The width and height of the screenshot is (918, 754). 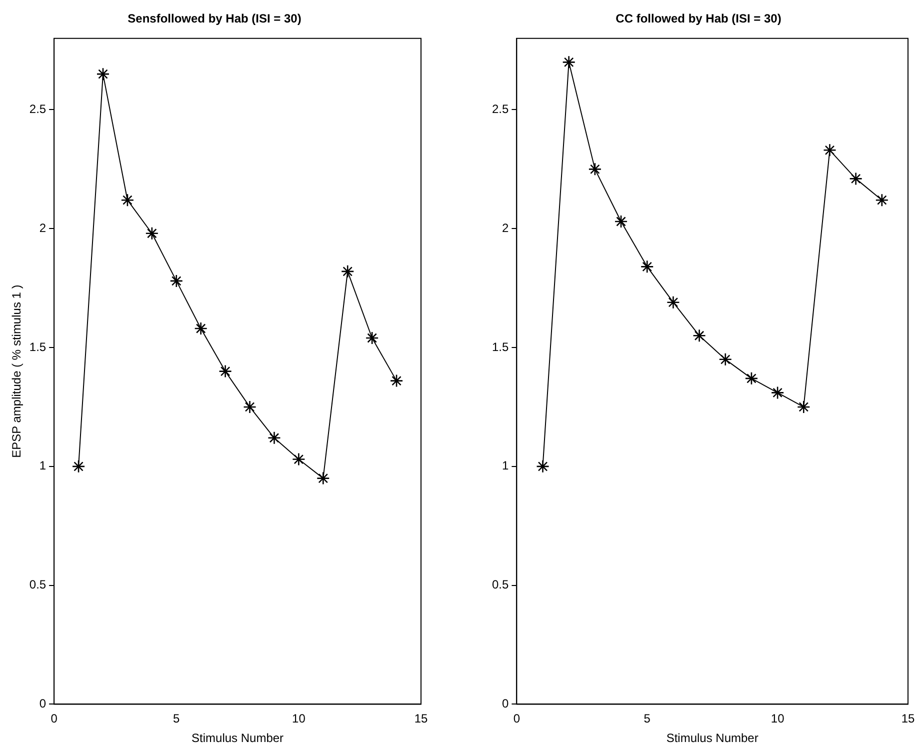 I want to click on chart-title: Sensfollowed by Hab (ISI = 30), so click(x=215, y=19).